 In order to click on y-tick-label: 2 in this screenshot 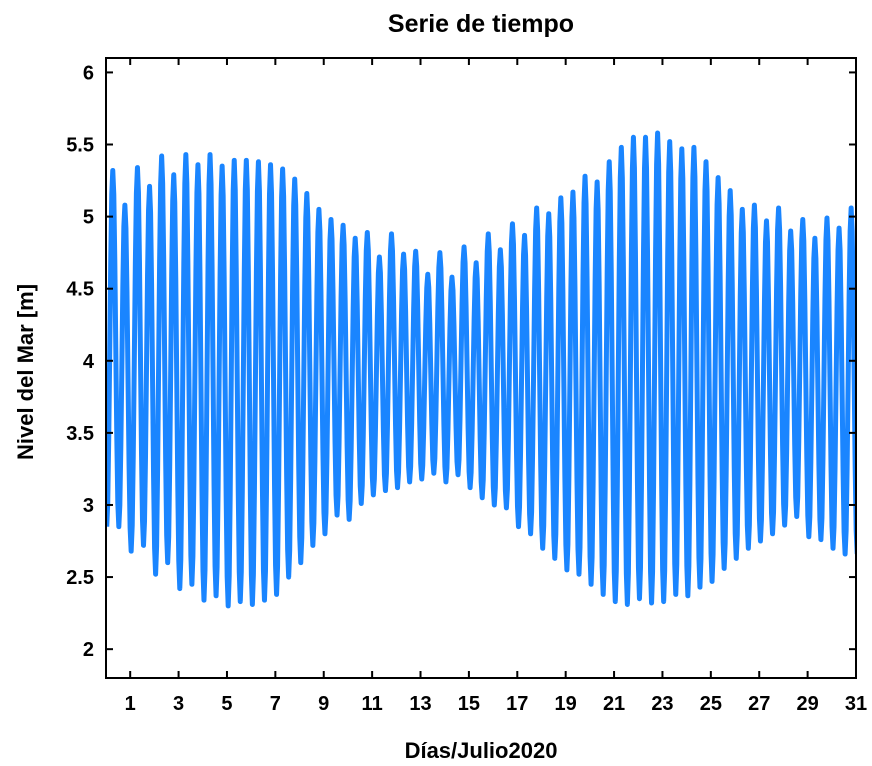, I will do `click(88, 650)`.